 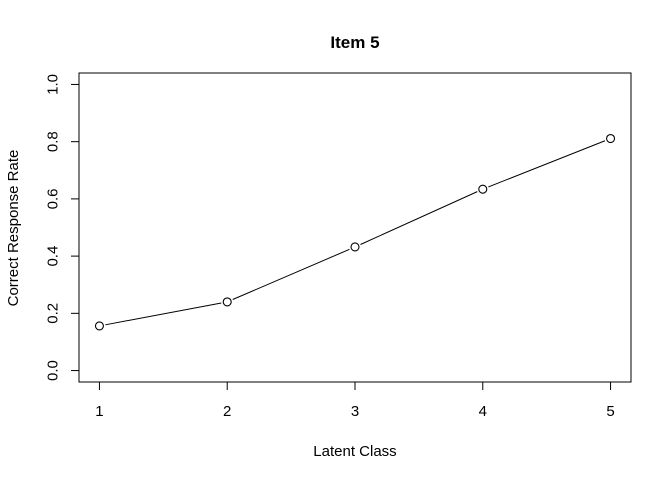 What do you see at coordinates (53, 141) in the screenshot?
I see `y-tick-label: 0.8` at bounding box center [53, 141].